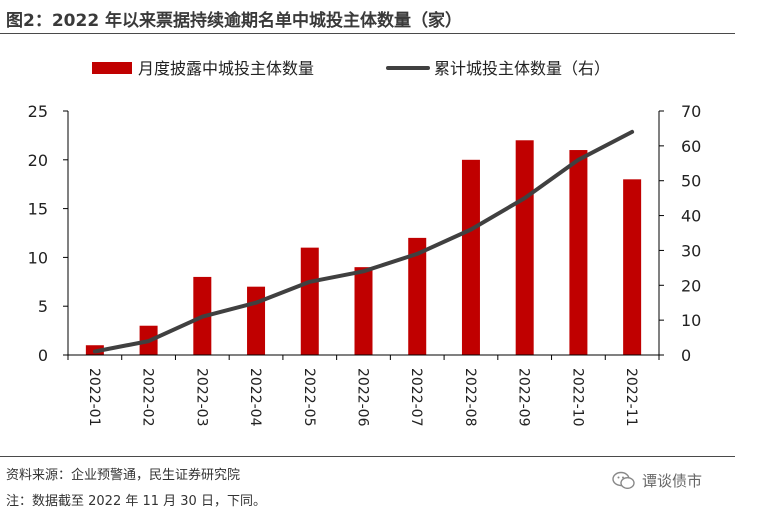  What do you see at coordinates (691, 216) in the screenshot?
I see `right-tick-label: 40` at bounding box center [691, 216].